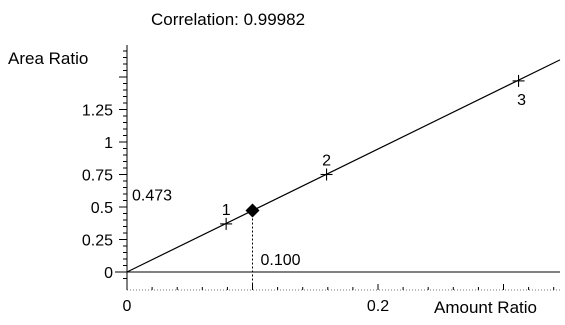  Describe the element at coordinates (281, 260) in the screenshot. I see `sample-x-value: 0.100` at that location.